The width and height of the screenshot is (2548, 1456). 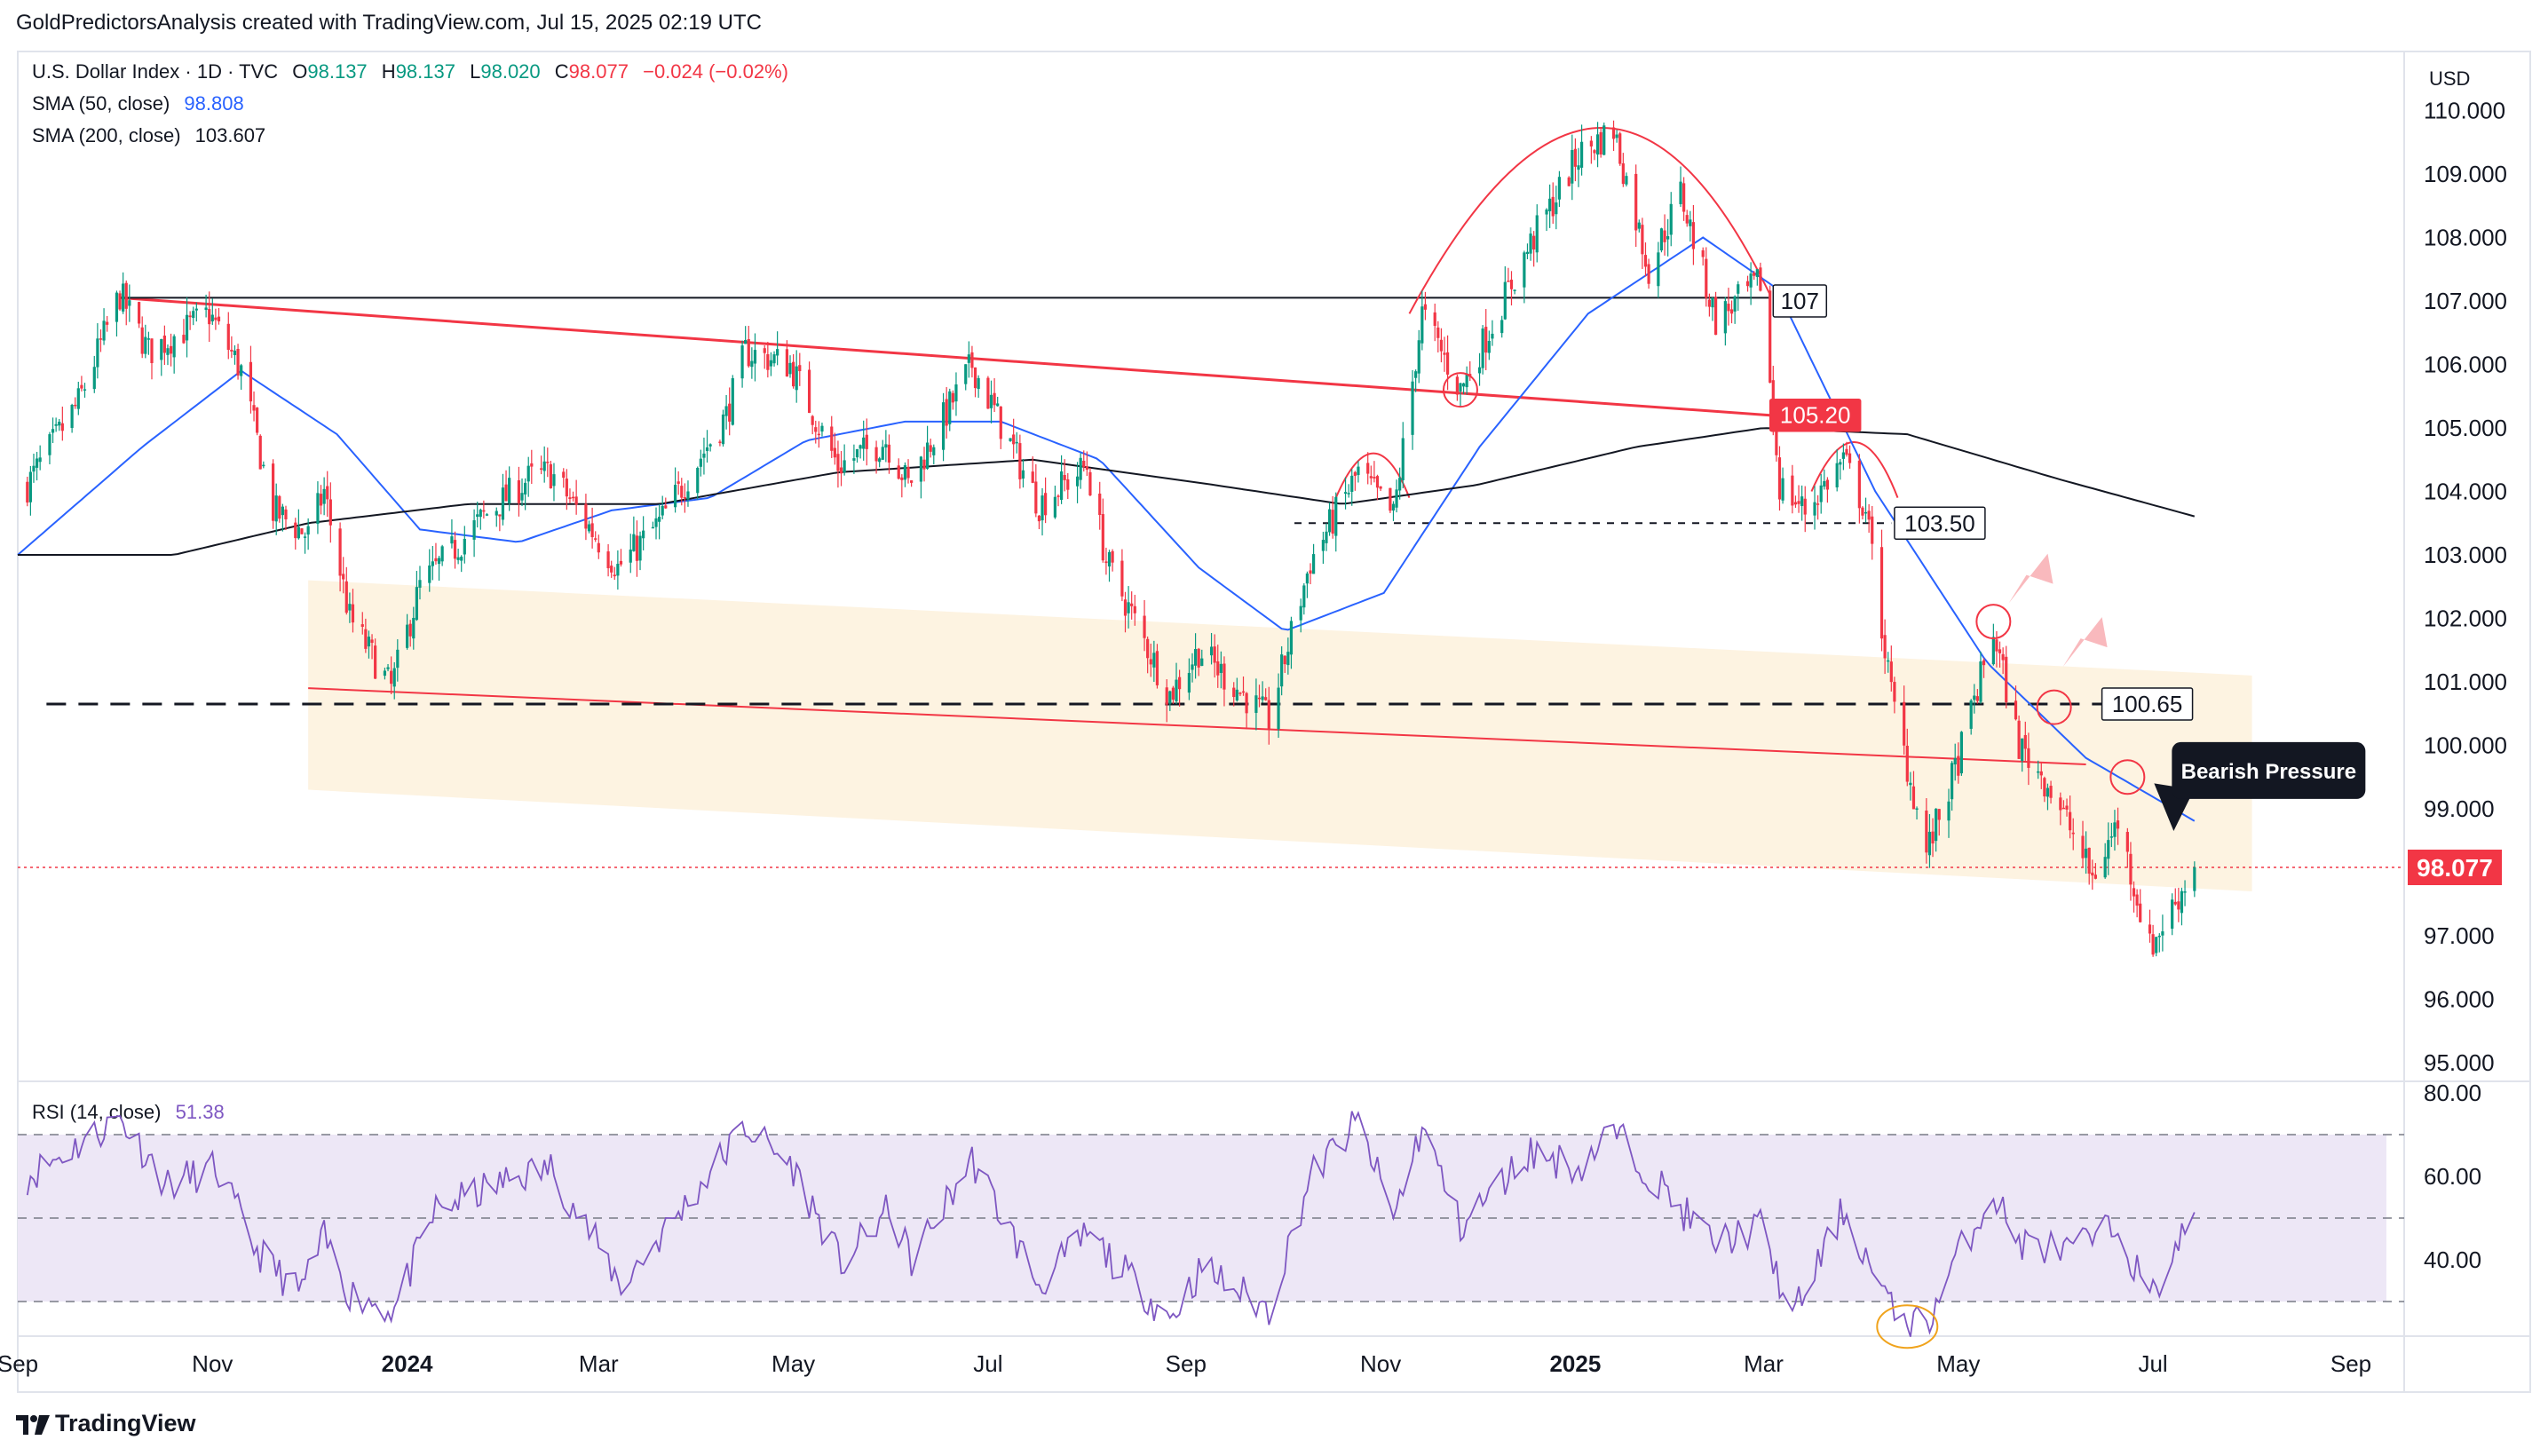 What do you see at coordinates (2449, 78) in the screenshot?
I see `currency-label: USD` at bounding box center [2449, 78].